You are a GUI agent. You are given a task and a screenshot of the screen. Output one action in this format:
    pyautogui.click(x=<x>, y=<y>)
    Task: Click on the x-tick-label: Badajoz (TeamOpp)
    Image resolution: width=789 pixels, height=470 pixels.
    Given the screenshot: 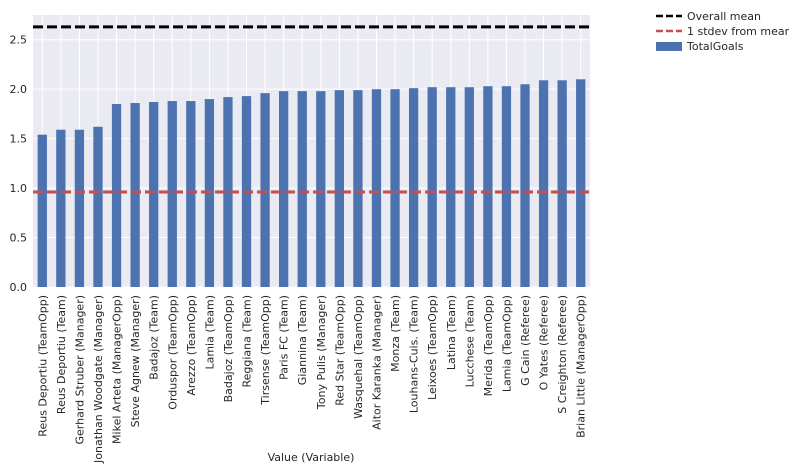 What is the action you would take?
    pyautogui.click(x=228, y=348)
    